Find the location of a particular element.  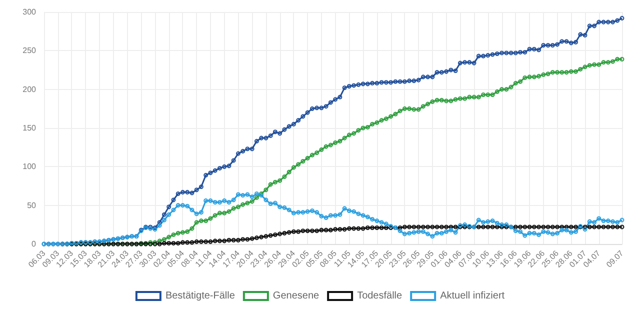

y-tick-label: 250 is located at coordinates (29, 51).